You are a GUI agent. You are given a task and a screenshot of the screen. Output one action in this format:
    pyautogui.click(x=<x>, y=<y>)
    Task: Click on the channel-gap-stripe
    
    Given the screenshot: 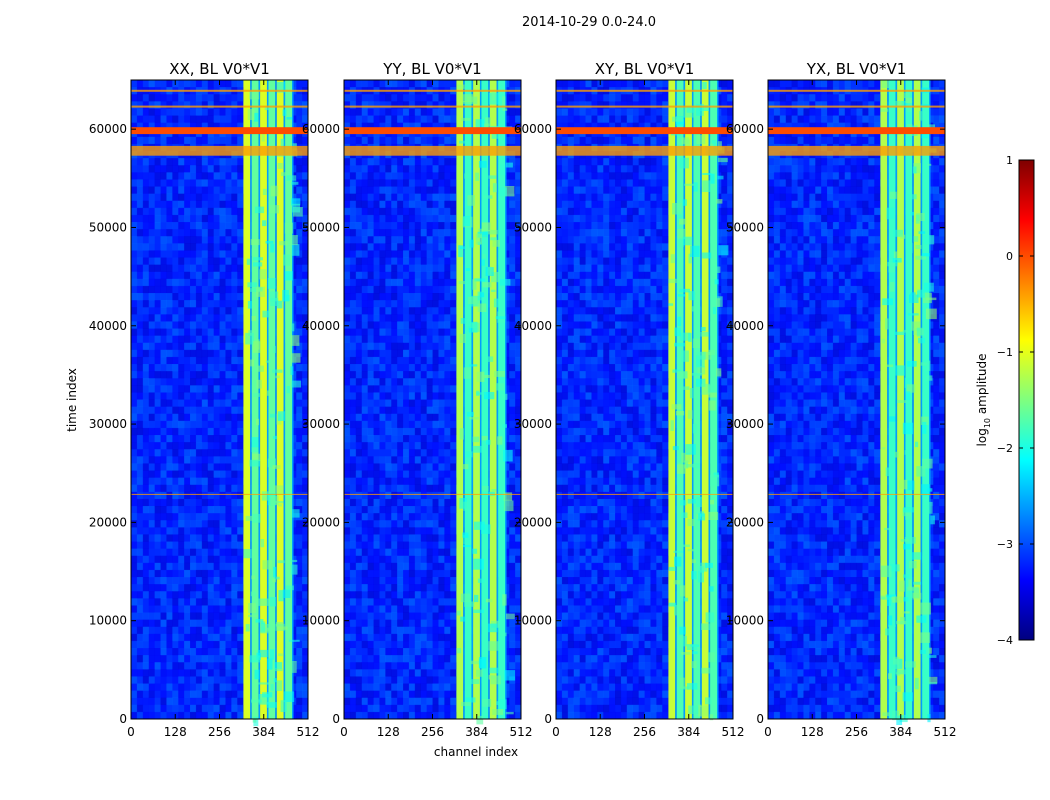 What is the action you would take?
    pyautogui.click(x=293, y=399)
    